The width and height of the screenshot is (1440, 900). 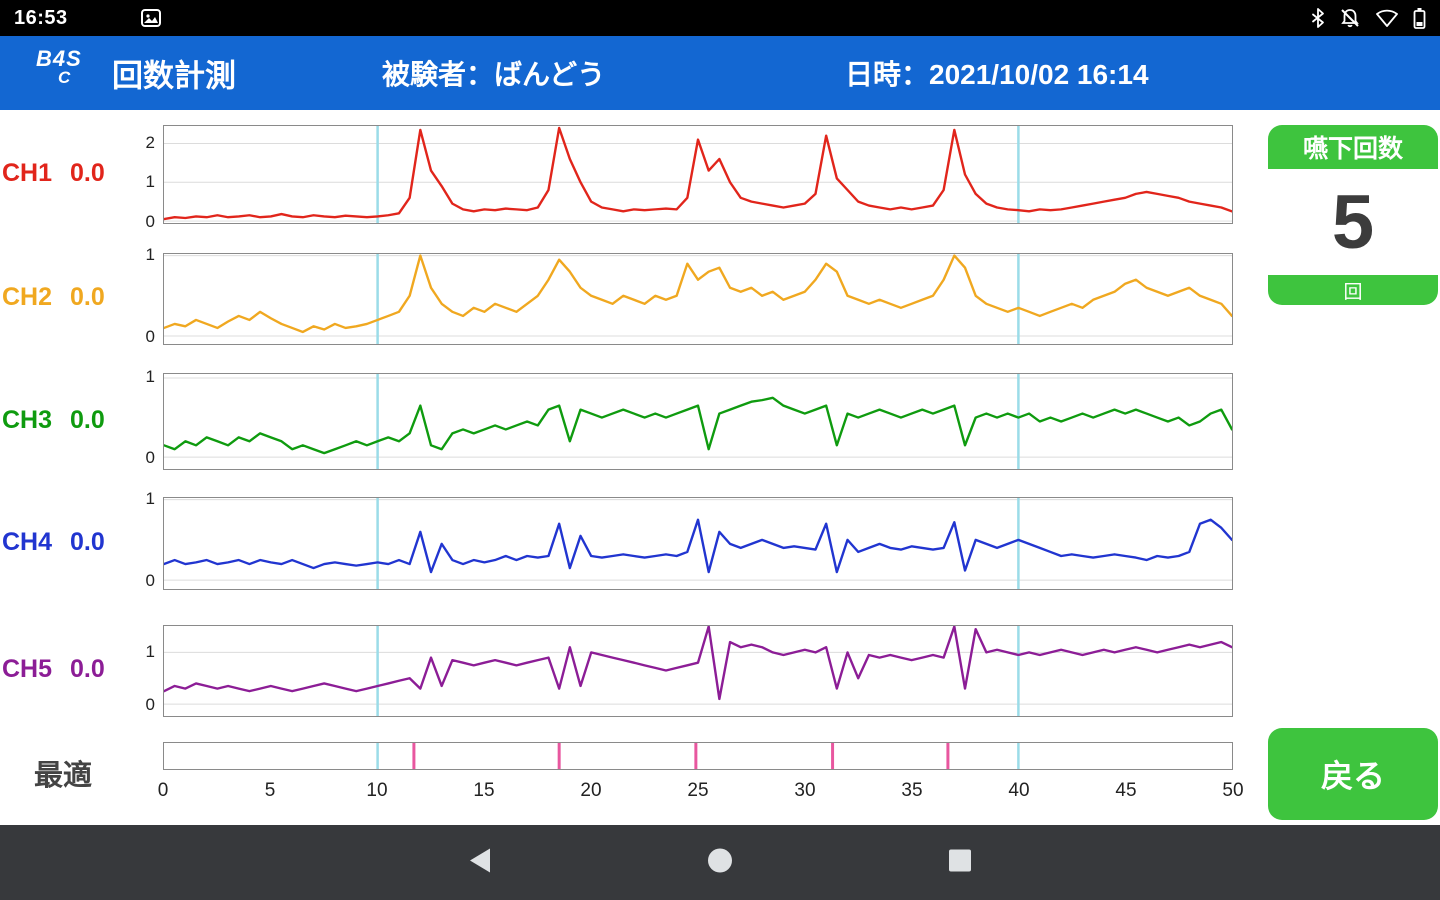 What do you see at coordinates (698, 790) in the screenshot?
I see `x-tick-label: 25` at bounding box center [698, 790].